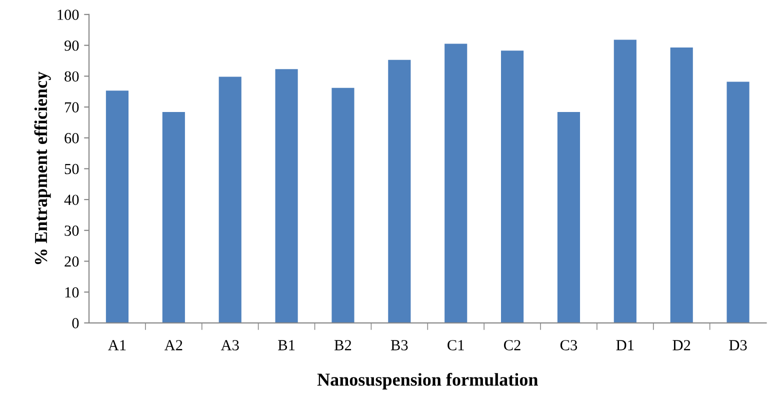 The width and height of the screenshot is (774, 414). I want to click on y-tick-label: 20, so click(71, 261).